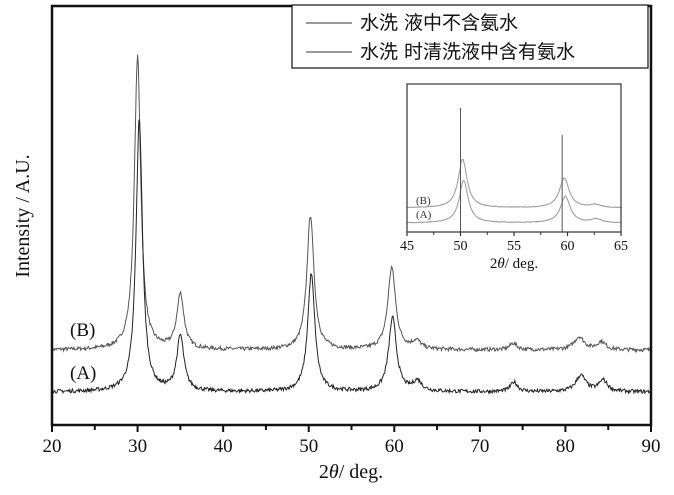  What do you see at coordinates (394, 446) in the screenshot?
I see `x-tick-label: 60` at bounding box center [394, 446].